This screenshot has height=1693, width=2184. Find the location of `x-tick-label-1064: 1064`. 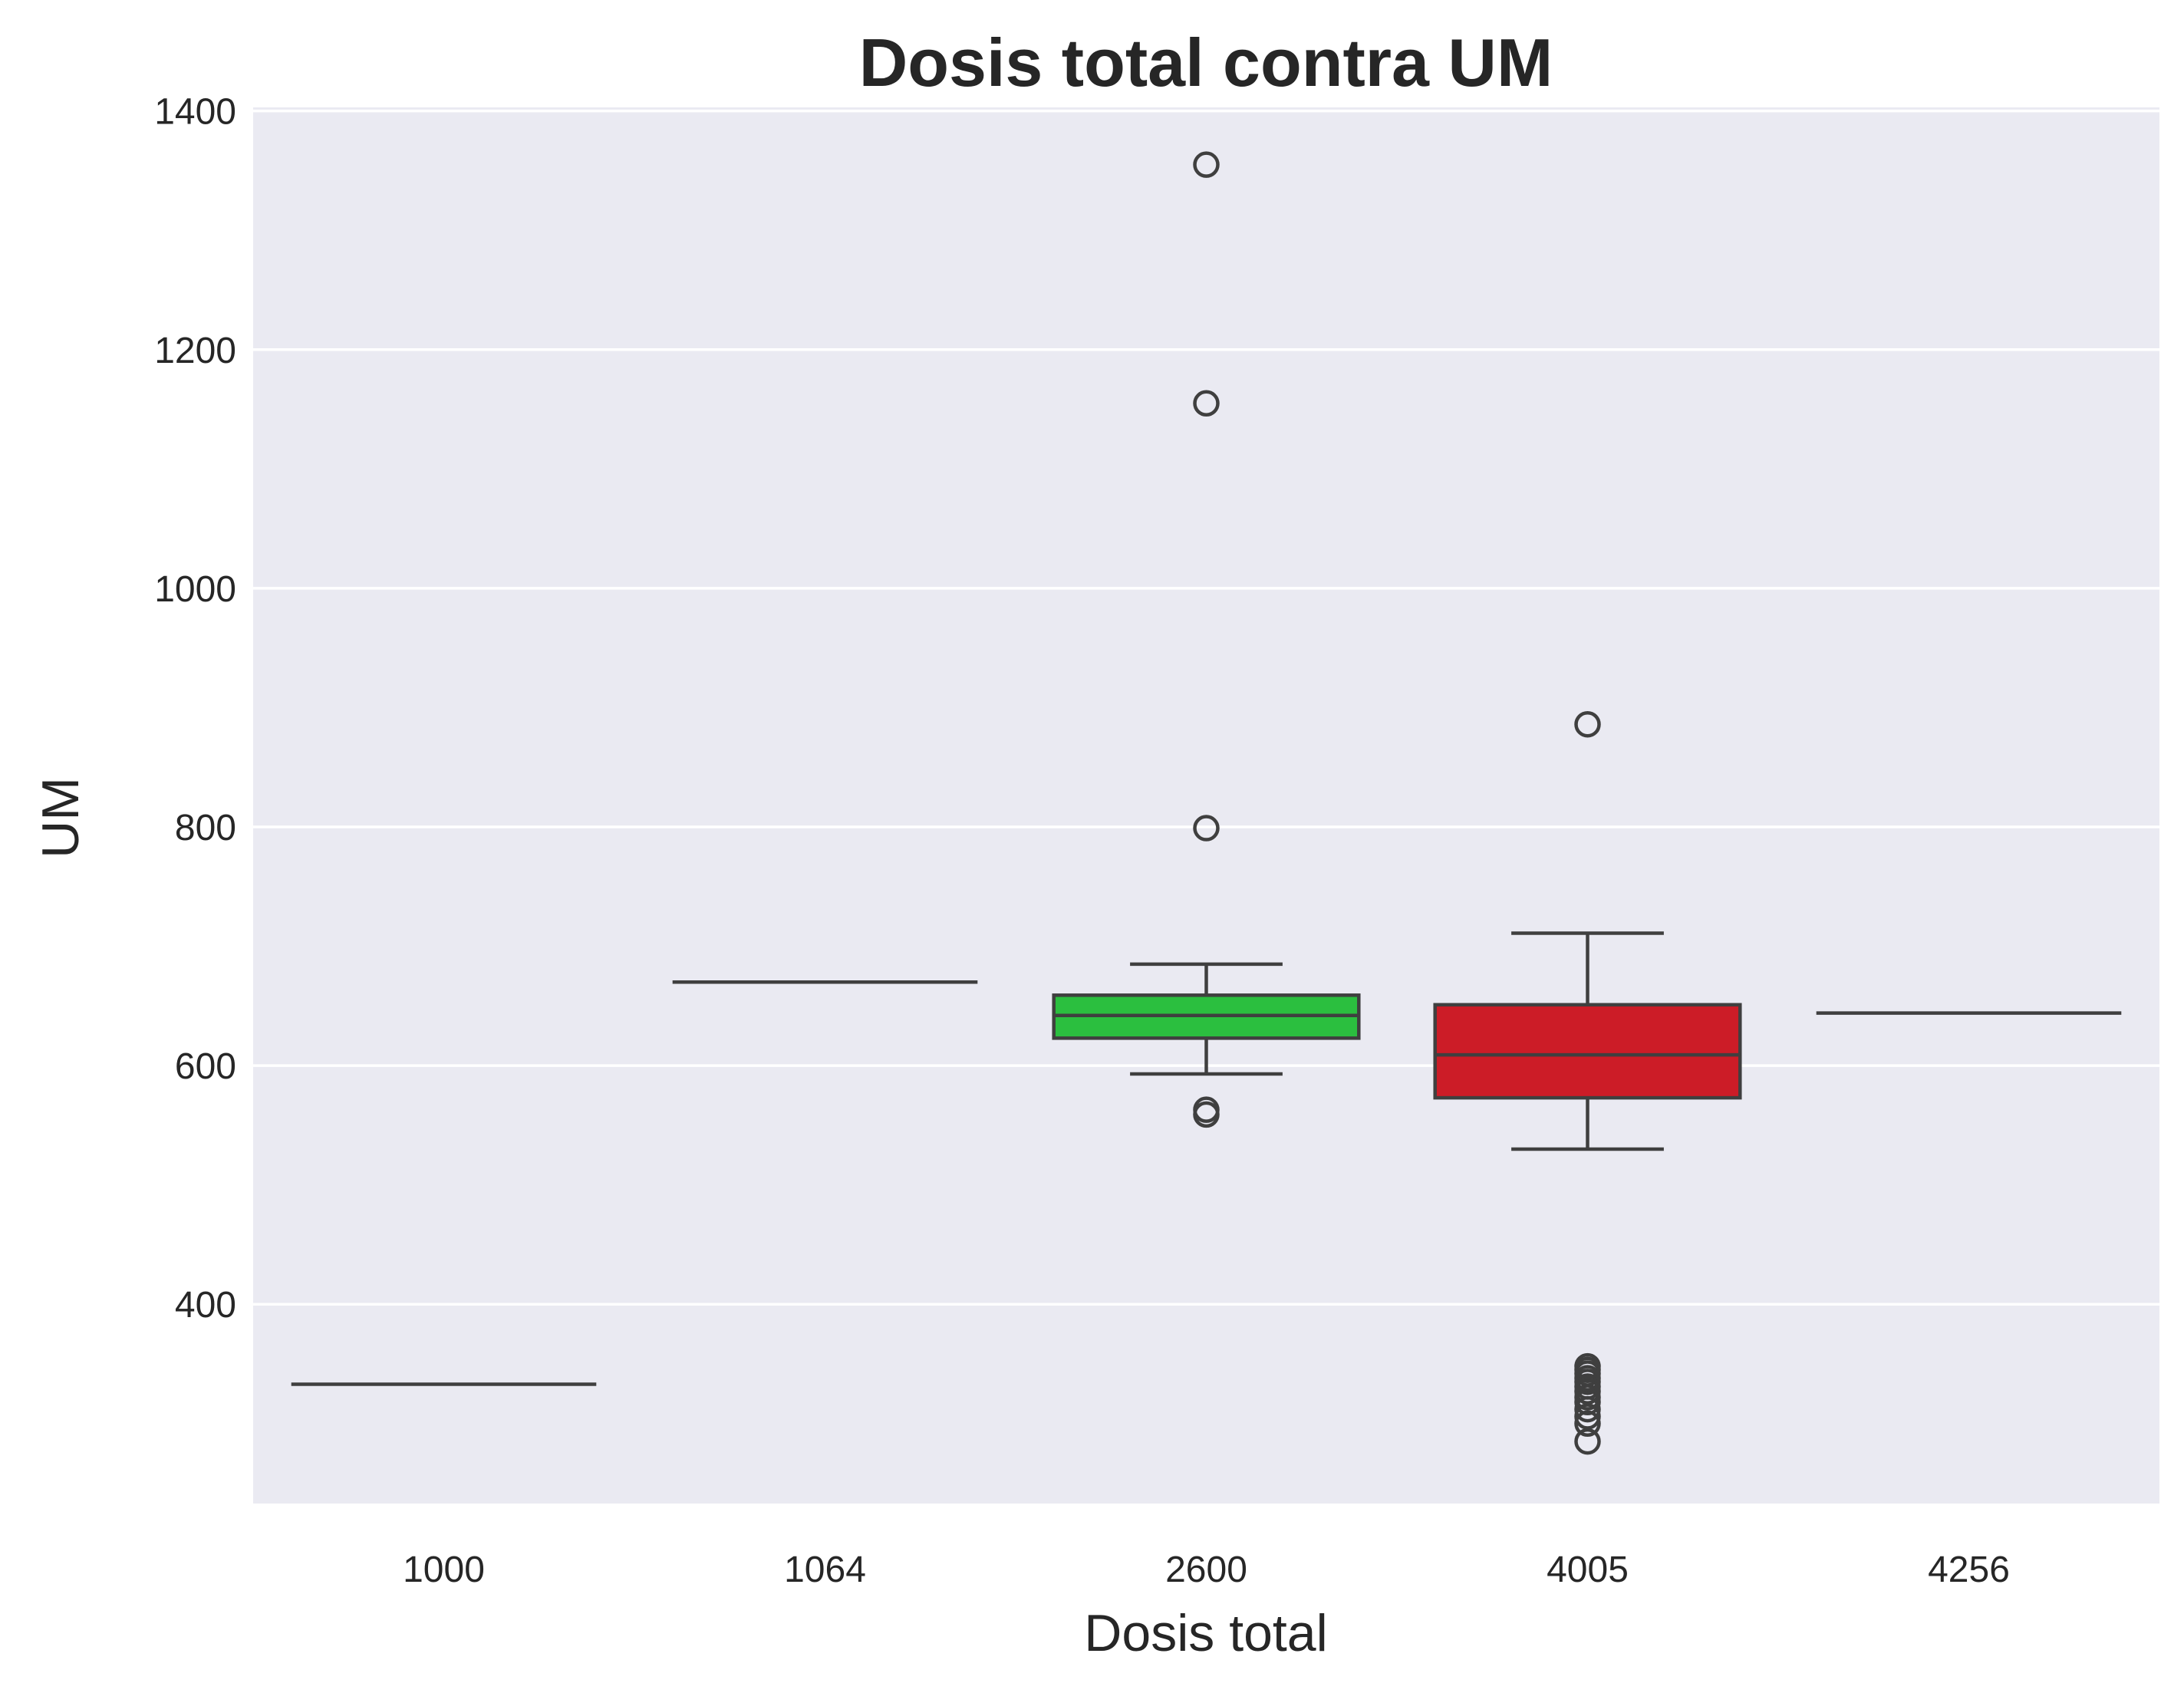

x-tick-label-1064: 1064 is located at coordinates (825, 1570).